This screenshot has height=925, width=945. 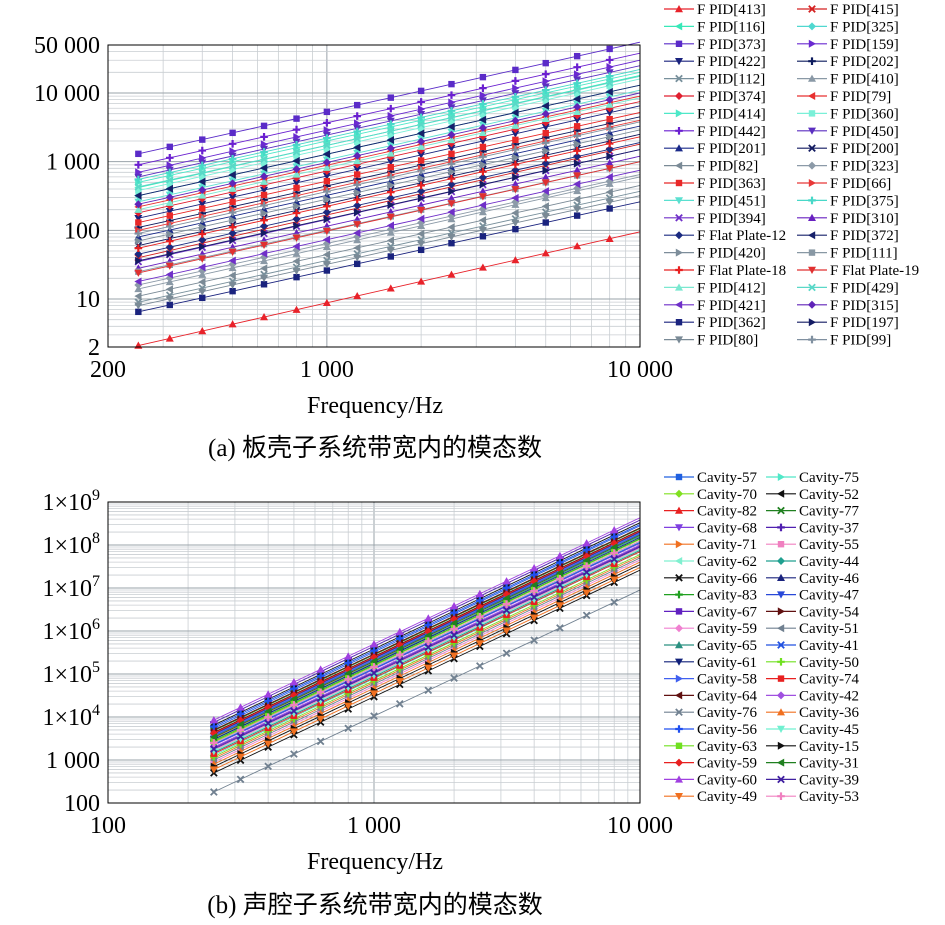 What do you see at coordinates (711, 341) in the screenshot?
I see `legend-item: F PID[80]` at bounding box center [711, 341].